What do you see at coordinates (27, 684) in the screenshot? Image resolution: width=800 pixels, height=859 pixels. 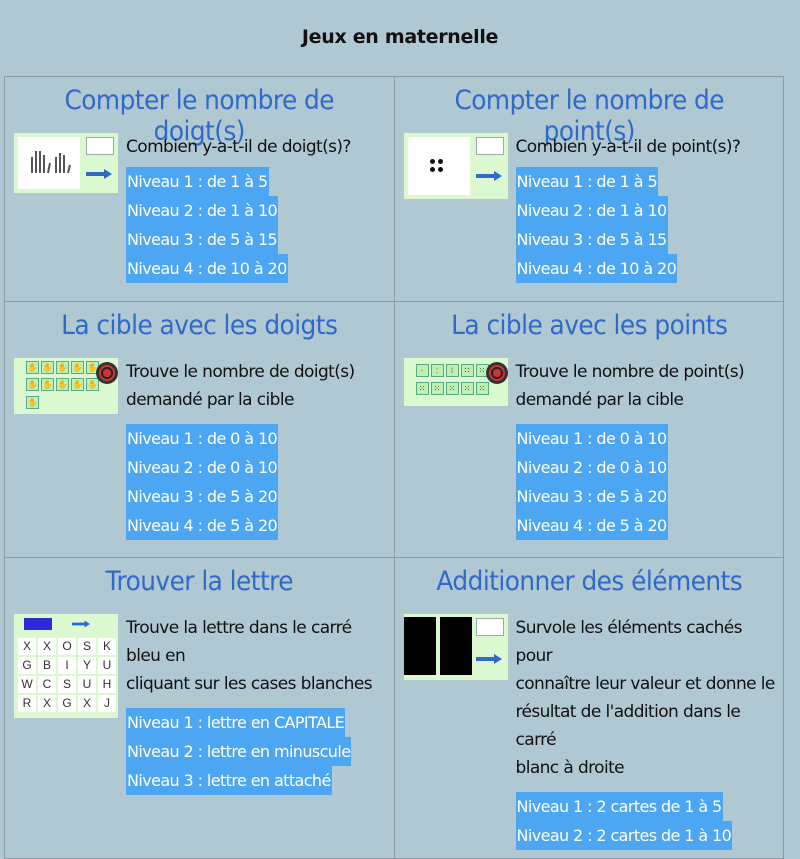 I see `letter-cell: W` at bounding box center [27, 684].